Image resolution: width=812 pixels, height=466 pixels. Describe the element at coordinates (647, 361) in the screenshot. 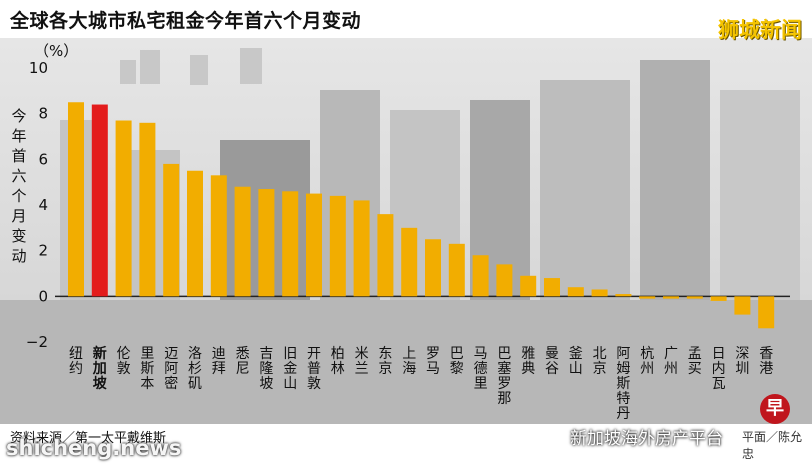

I see `x-tick-label: 杭州` at that location.